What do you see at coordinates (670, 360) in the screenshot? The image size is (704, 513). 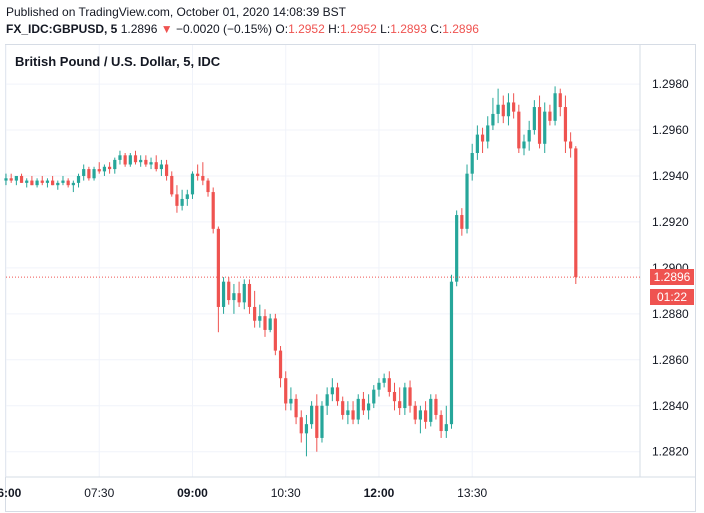 I see `y-tick-label: 1.2860` at bounding box center [670, 360].